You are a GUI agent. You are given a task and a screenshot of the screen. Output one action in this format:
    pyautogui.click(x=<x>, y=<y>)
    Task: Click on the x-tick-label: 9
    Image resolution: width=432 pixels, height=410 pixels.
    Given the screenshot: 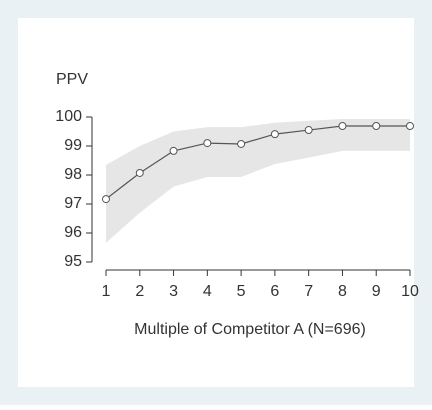 What is the action you would take?
    pyautogui.click(x=376, y=291)
    